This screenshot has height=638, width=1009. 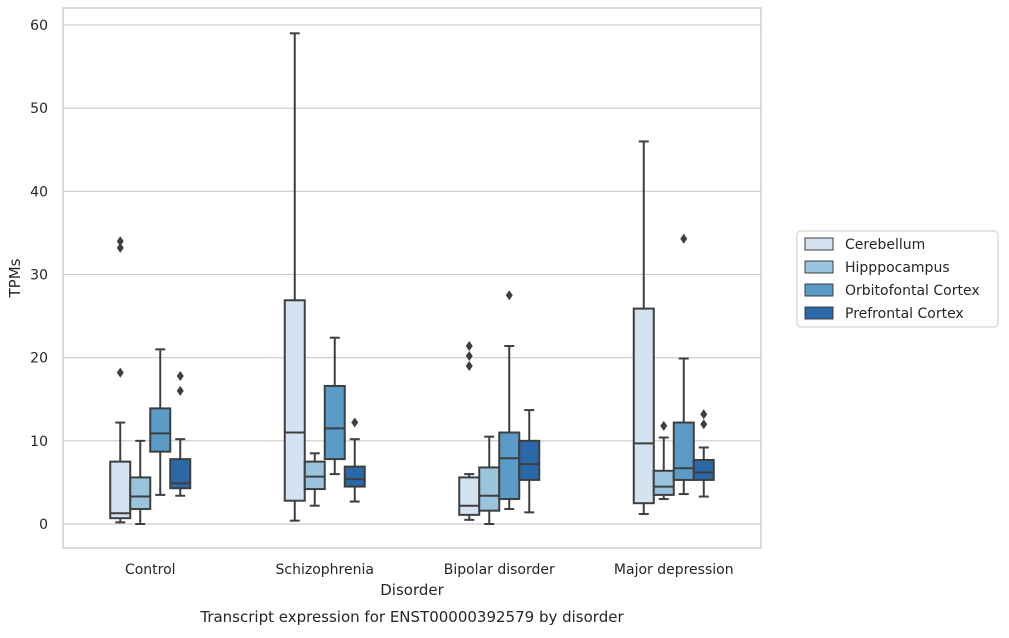 I want to click on legend-label: Cerebellum, so click(x=885, y=245).